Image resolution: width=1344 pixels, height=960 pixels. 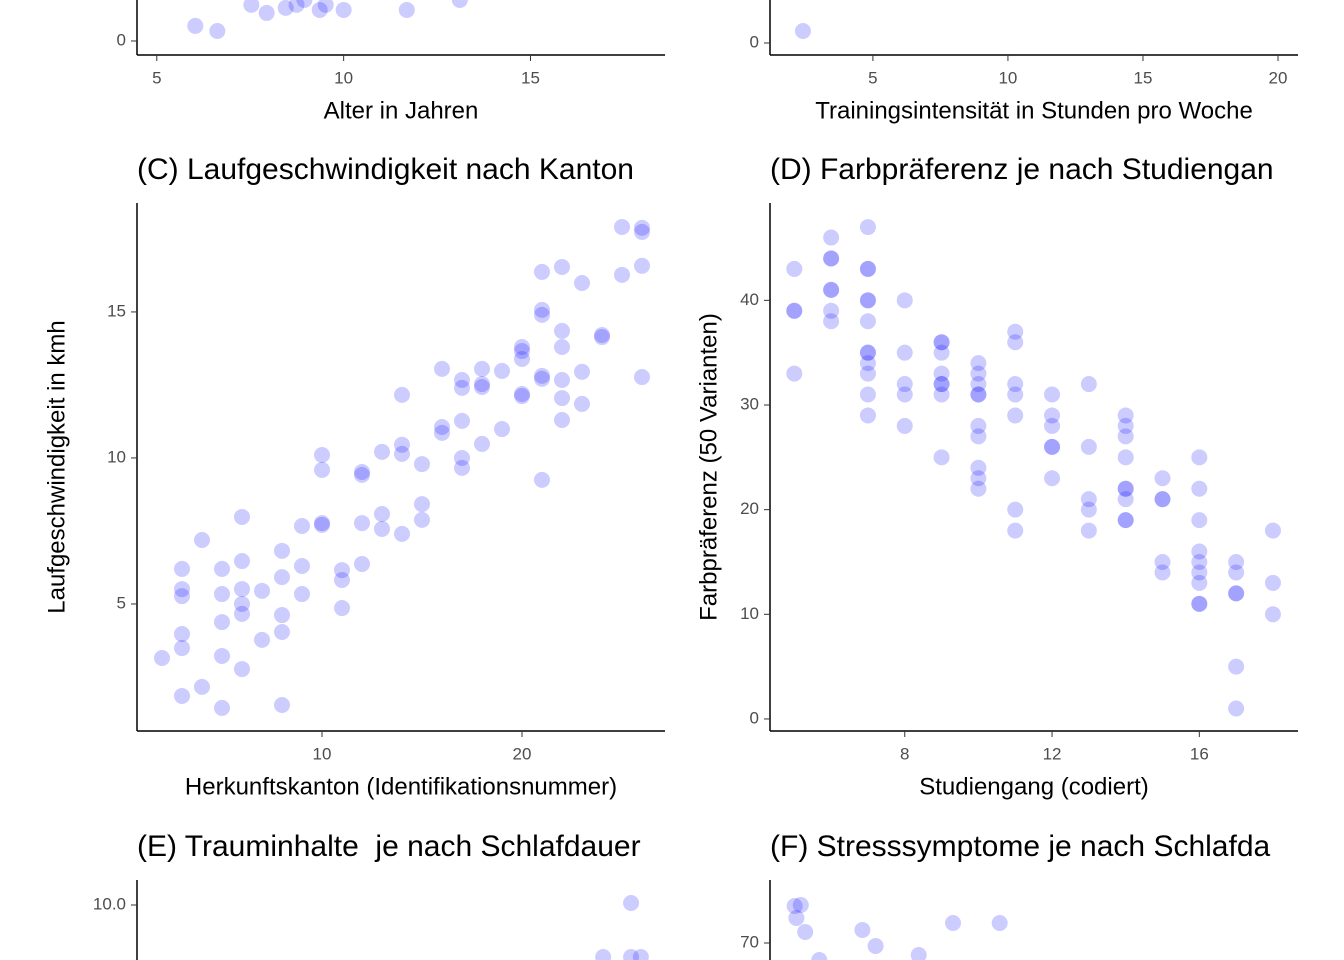 What do you see at coordinates (1020, 846) in the screenshot?
I see `chart-title: (F) Stresssymptome je nach Schlafda` at bounding box center [1020, 846].